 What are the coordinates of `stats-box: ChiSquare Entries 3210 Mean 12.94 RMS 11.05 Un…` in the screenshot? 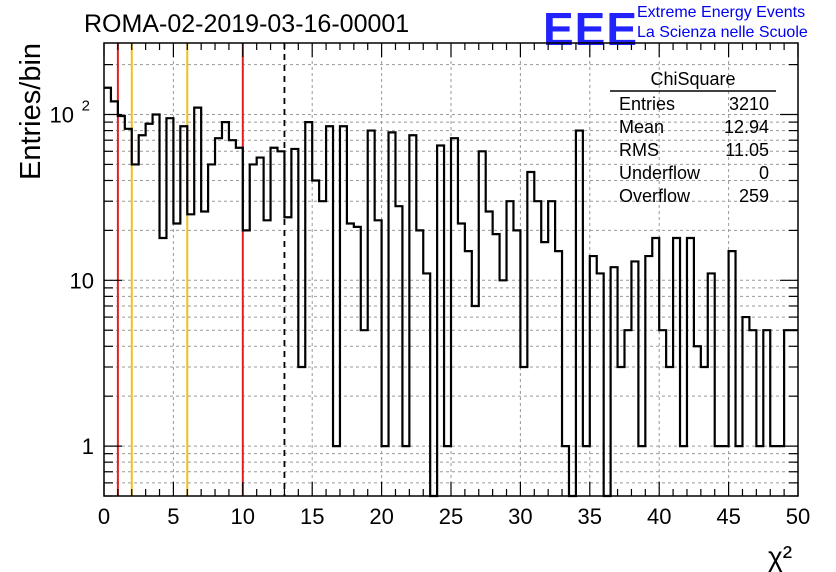 It's located at (693, 137).